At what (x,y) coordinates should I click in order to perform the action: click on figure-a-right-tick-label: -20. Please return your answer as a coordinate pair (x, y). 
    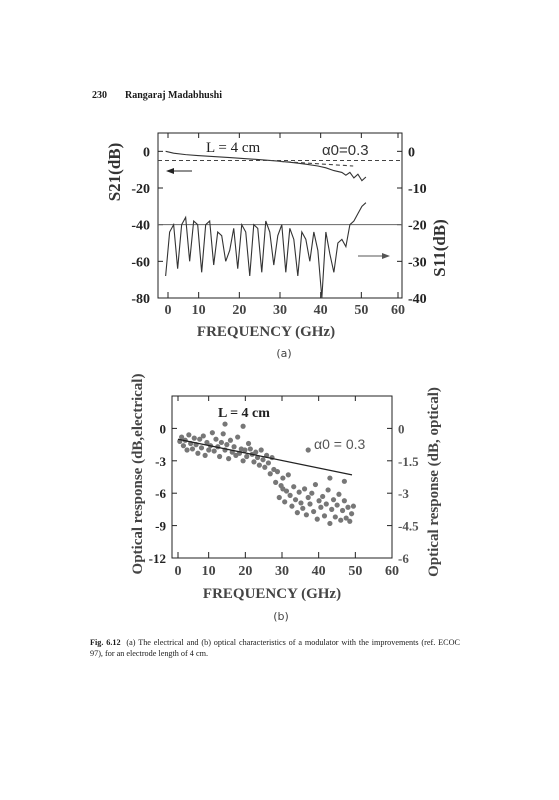
    Looking at the image, I should click on (417, 226).